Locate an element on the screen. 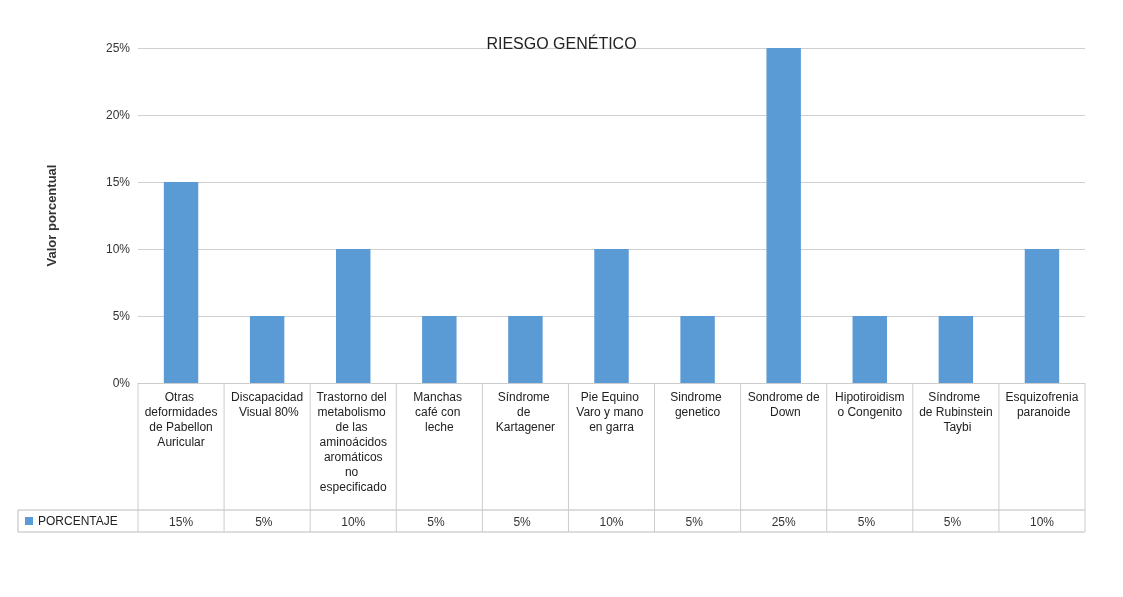 The height and width of the screenshot is (597, 1123). y-tick-label: 25% is located at coordinates (118, 48).